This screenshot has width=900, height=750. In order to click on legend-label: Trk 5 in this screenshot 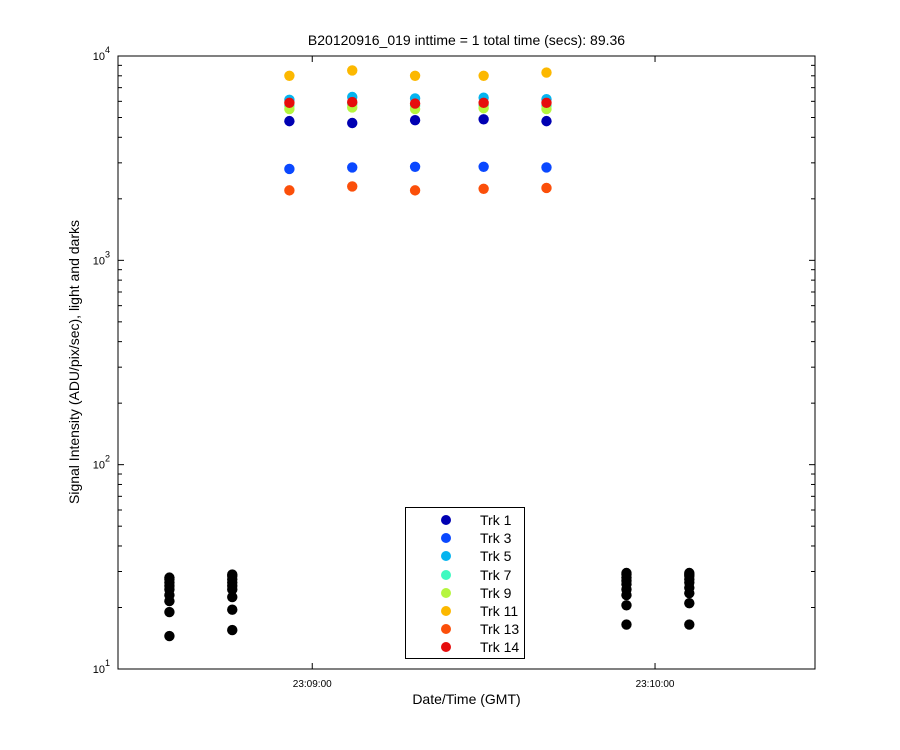, I will do `click(496, 556)`.